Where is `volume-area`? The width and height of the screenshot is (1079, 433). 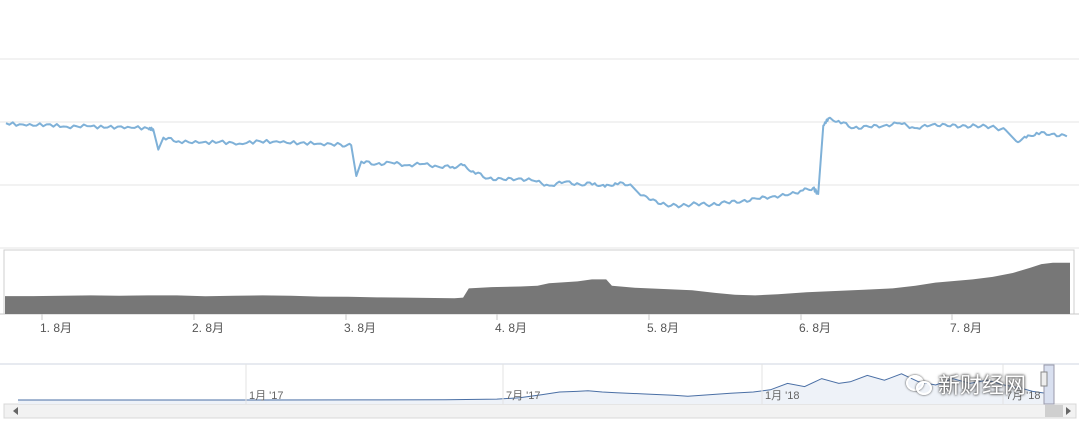 volume-area is located at coordinates (537, 288).